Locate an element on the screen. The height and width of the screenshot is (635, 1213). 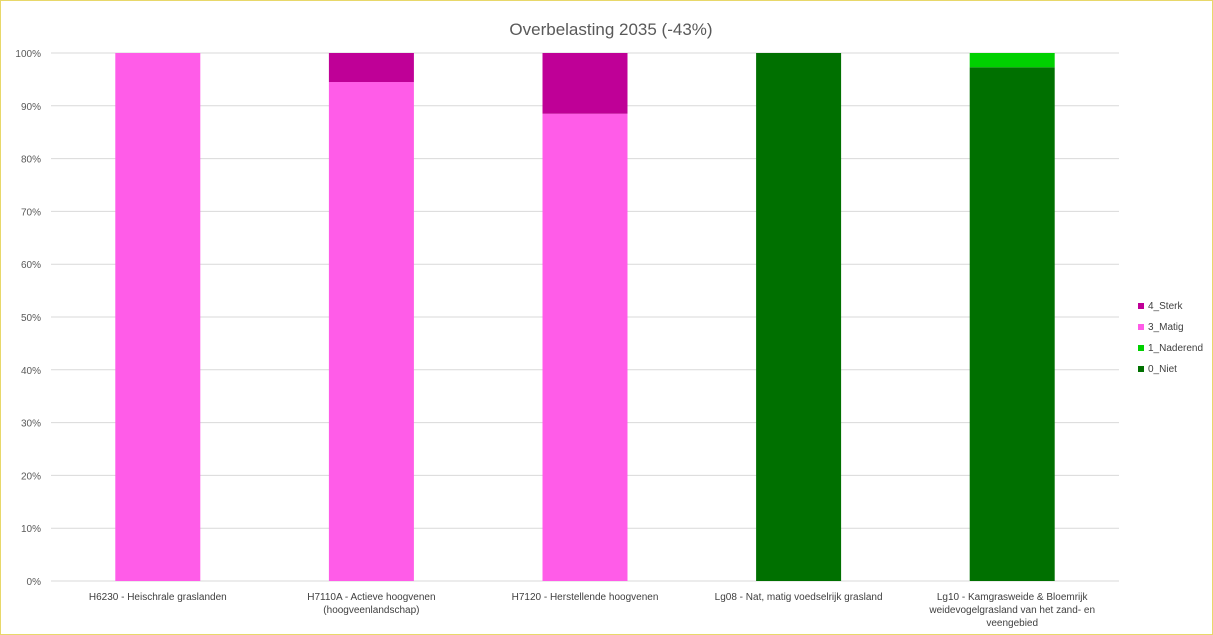
y-axis-ticks: 0% 10% 20% 30% 40% 50% 60% 70% 80% 90% 100% is located at coordinates (28, 318).